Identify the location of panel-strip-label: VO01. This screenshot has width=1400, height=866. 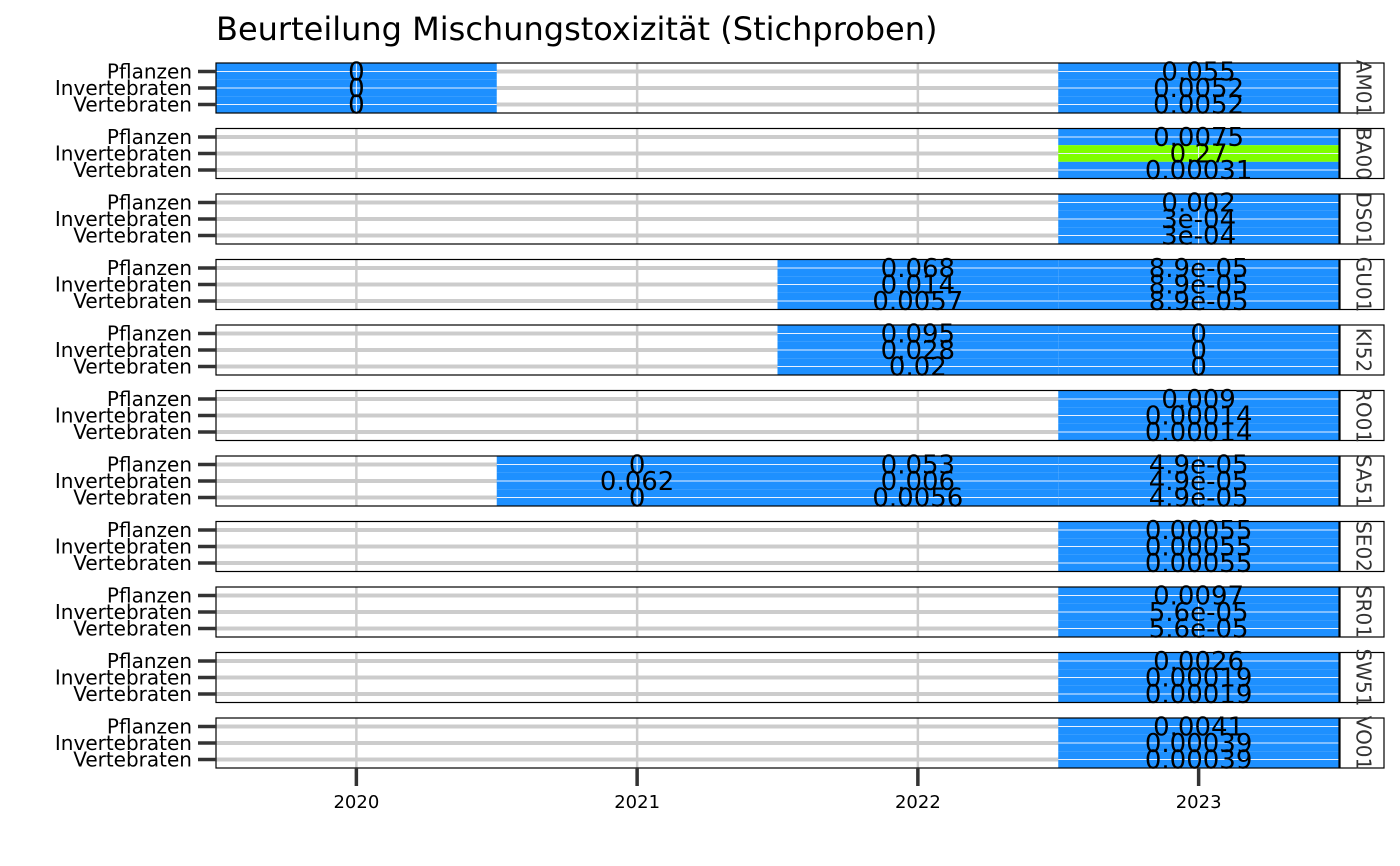
(1364, 743).